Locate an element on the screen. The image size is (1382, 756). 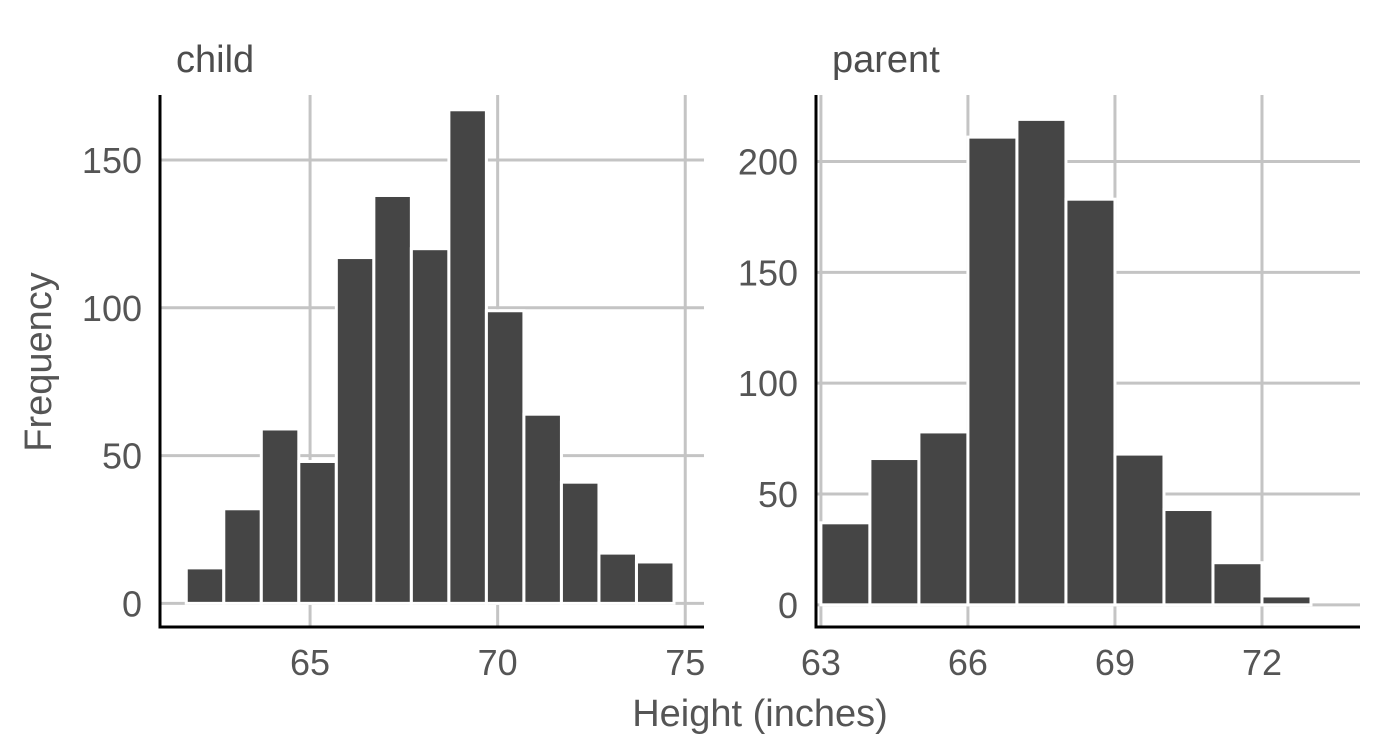
child-x-tick-label: 70 is located at coordinates (498, 662).